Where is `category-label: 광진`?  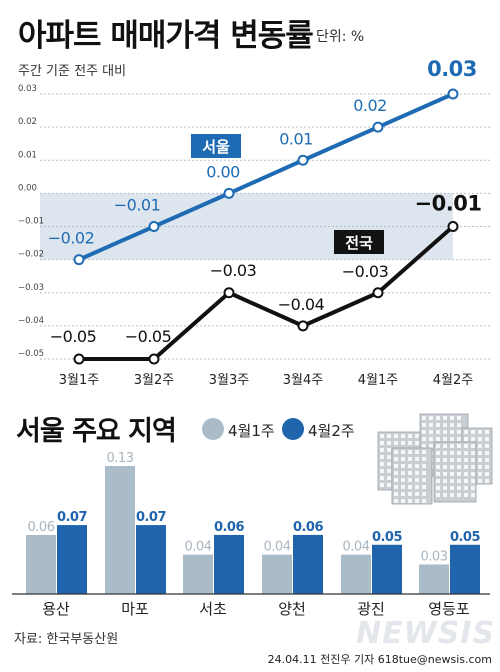
category-label: 광진 is located at coordinates (371, 609).